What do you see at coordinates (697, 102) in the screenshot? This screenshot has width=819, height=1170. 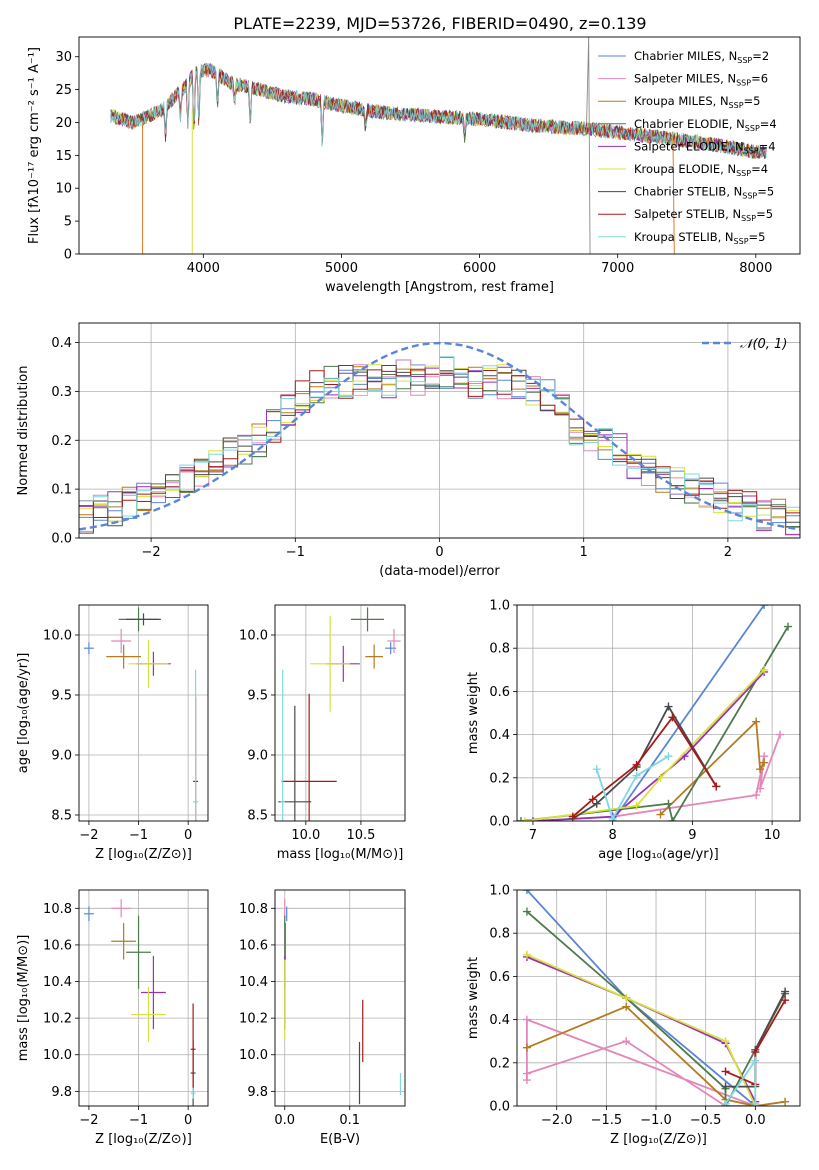 I see `legend-label: Kroupa MILES, NSSP=5` at bounding box center [697, 102].